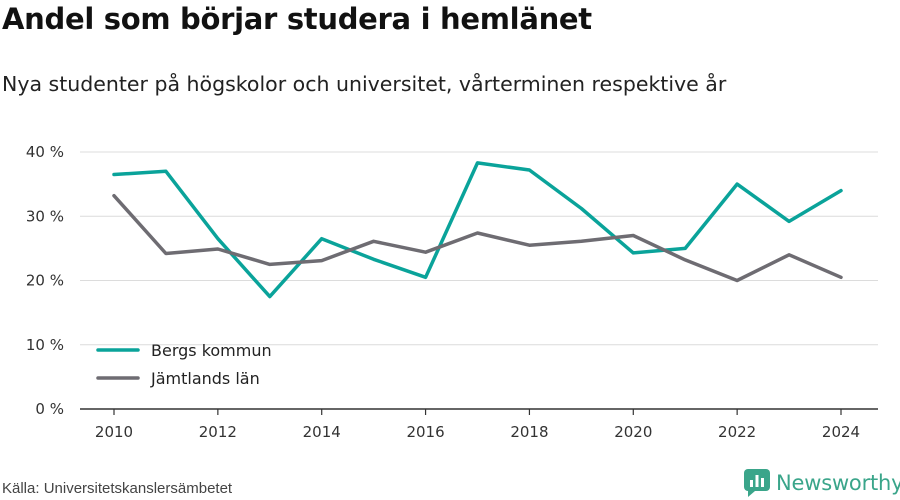 This screenshot has height=500, width=900. Describe the element at coordinates (45, 152) in the screenshot. I see `y-tick-label: 40 %` at that location.